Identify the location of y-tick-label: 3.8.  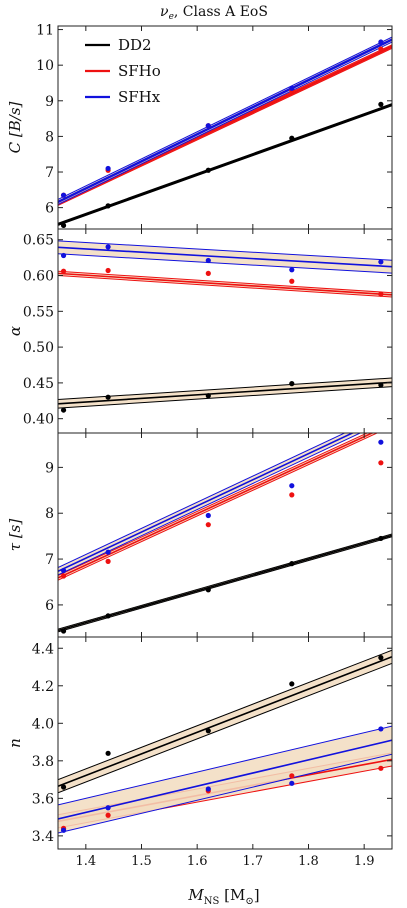
(43, 762).